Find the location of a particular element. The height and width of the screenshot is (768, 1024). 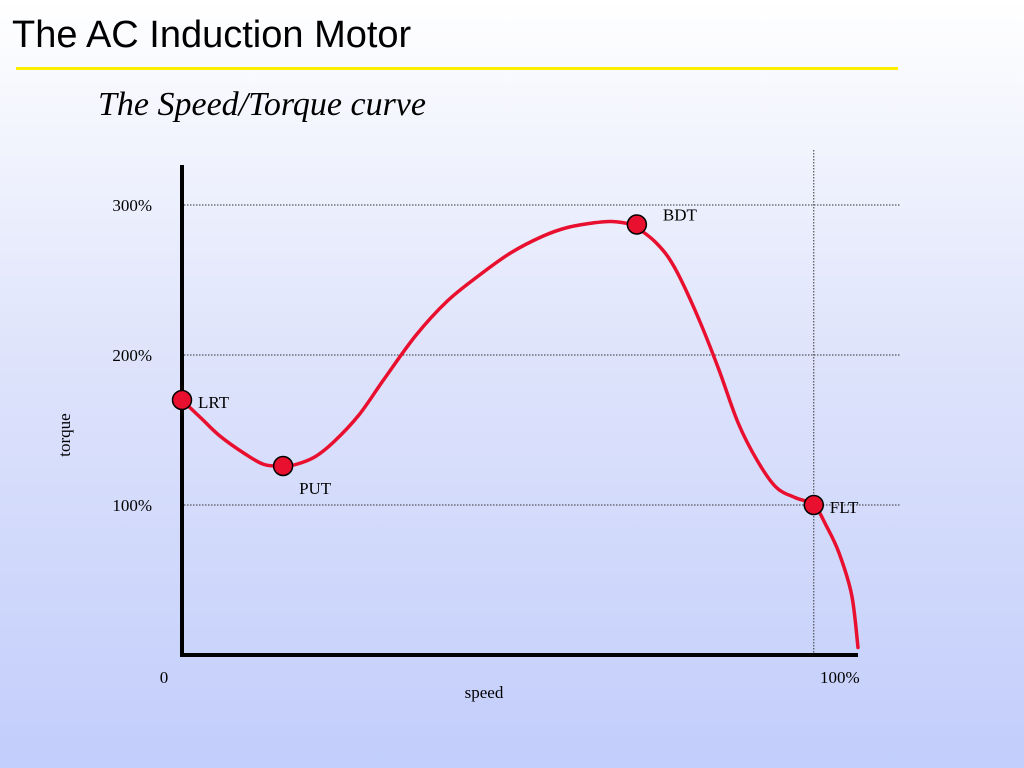

point-put-marker is located at coordinates (283, 466).